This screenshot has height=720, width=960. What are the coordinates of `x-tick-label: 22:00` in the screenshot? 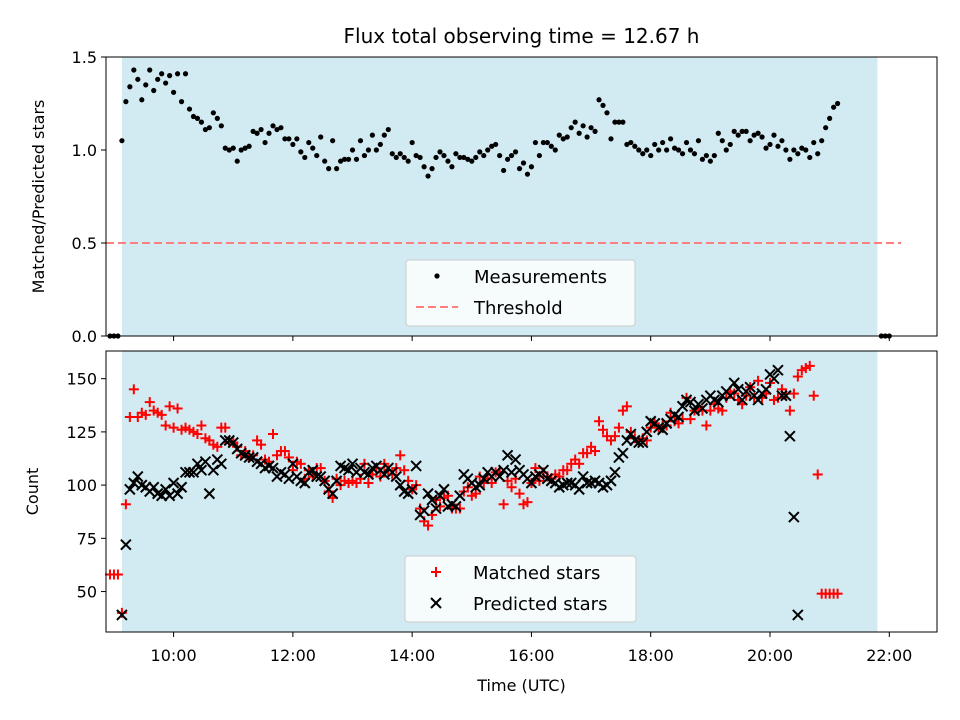 It's located at (889, 655).